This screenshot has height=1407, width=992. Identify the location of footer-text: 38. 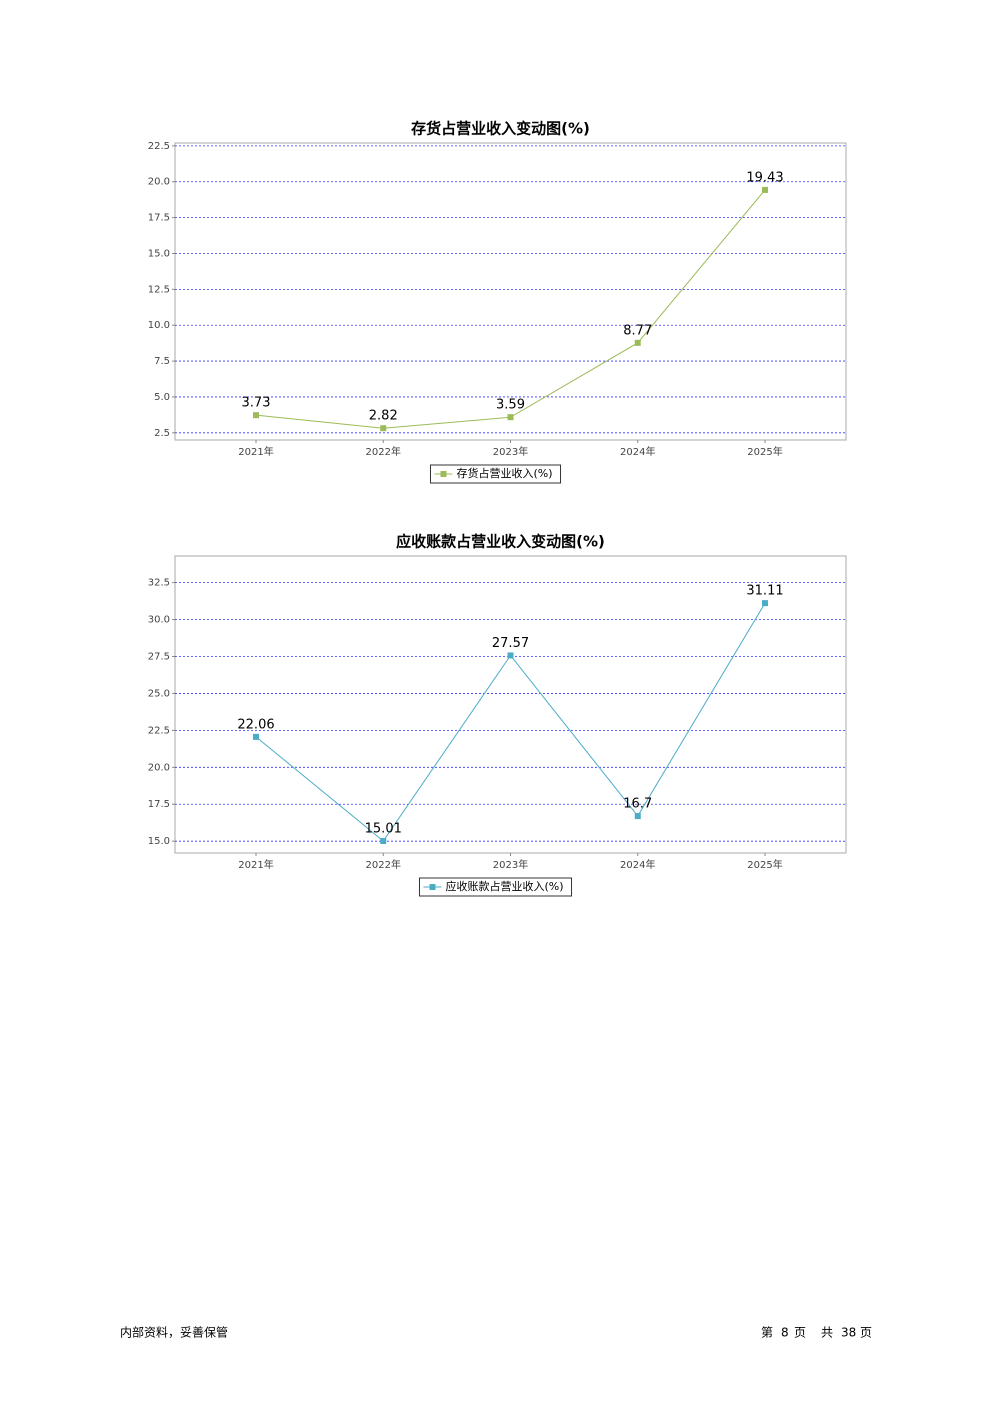
(848, 1333).